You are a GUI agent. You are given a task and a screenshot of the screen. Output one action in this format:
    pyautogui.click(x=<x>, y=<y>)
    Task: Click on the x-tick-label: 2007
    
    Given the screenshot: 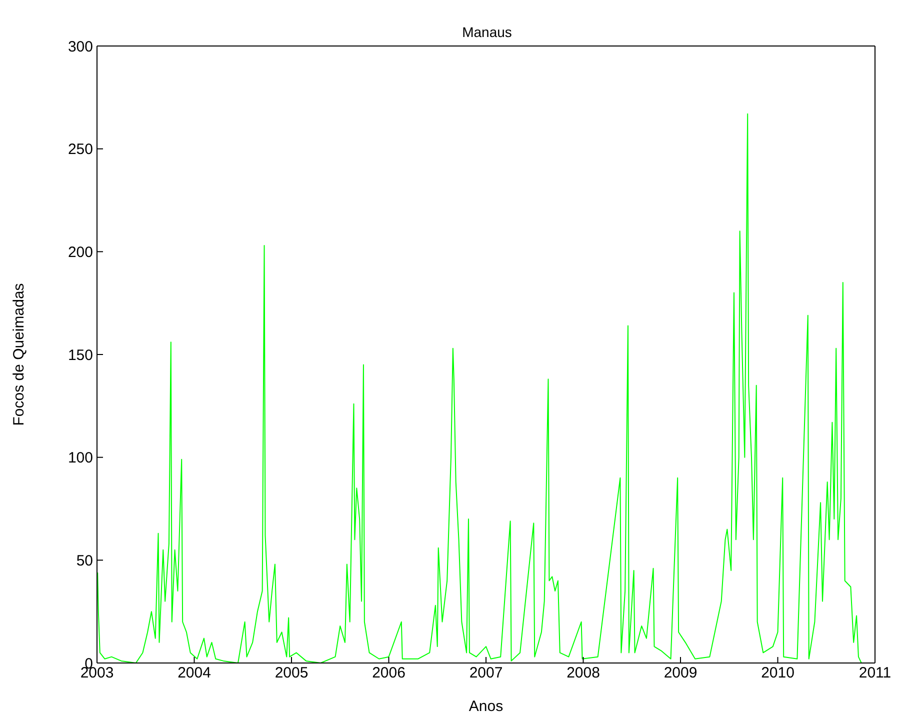 What is the action you would take?
    pyautogui.click(x=486, y=673)
    